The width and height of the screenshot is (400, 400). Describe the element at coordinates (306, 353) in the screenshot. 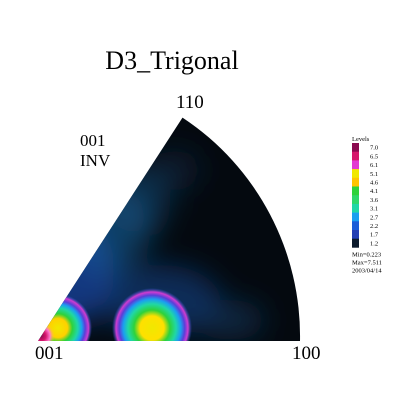

I see `pole-label-100: 100` at that location.